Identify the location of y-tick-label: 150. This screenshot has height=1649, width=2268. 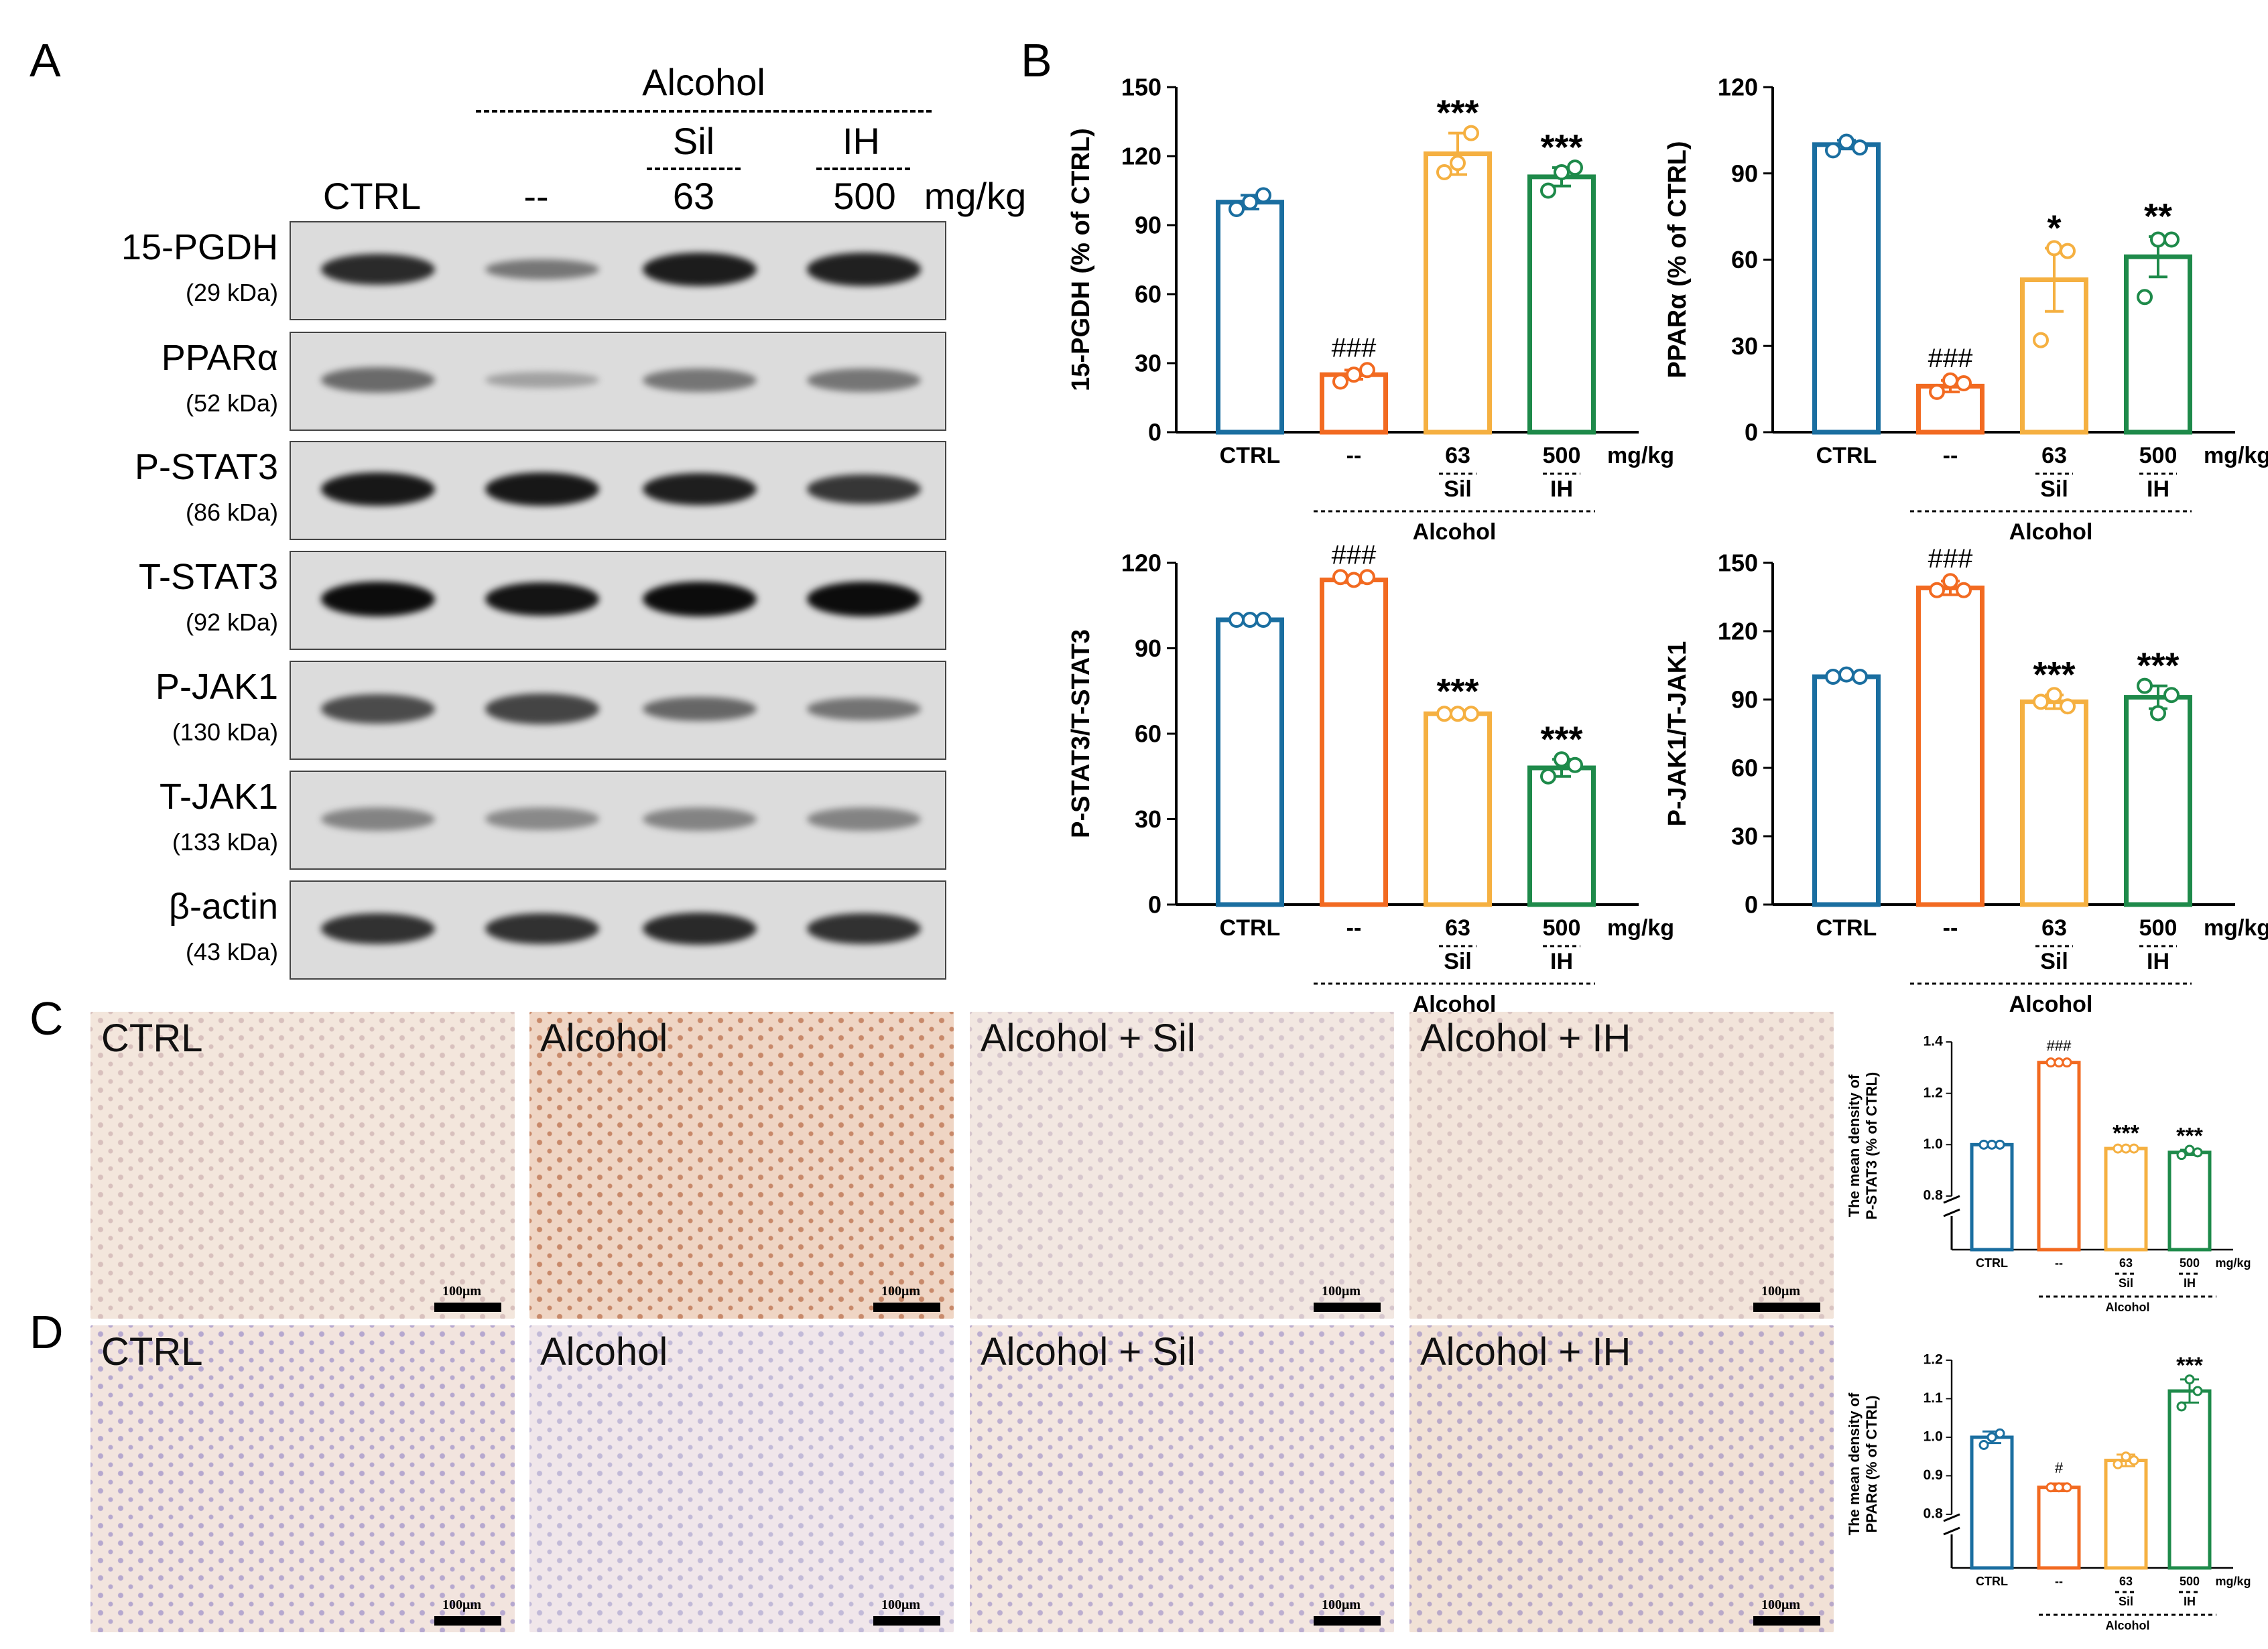
(1141, 87).